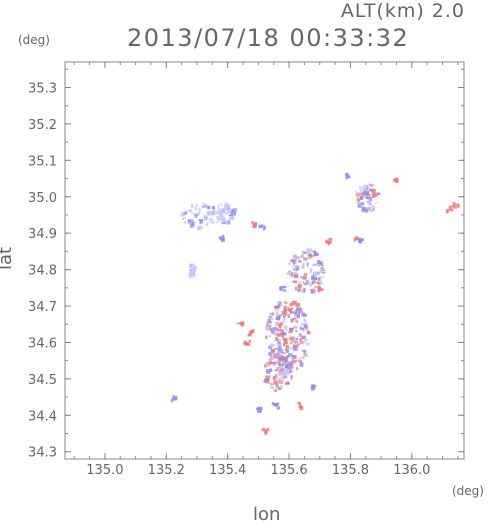 Image resolution: width=491 pixels, height=525 pixels. Describe the element at coordinates (267, 514) in the screenshot. I see `x-axis-label: lon` at that location.